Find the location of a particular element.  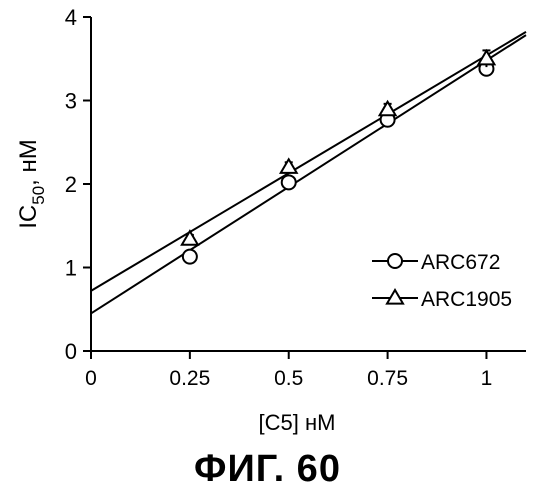

y-tick-label: 4 is located at coordinates (71, 17).